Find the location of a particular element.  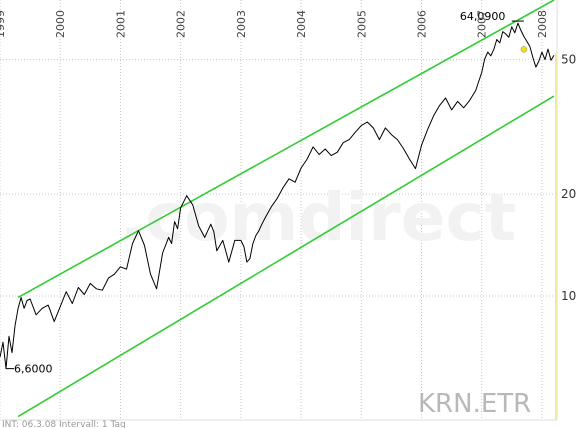

x-year-labels: 1999 2000 2001 2002 2003 2004 2005 2006 2007 2008 is located at coordinates (274, 24).